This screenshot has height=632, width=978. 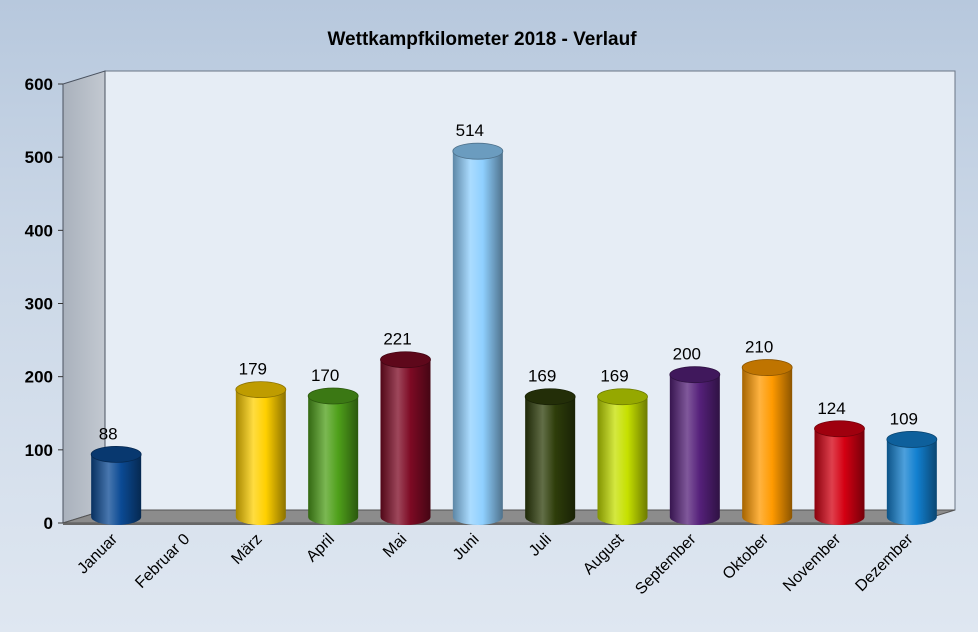 What do you see at coordinates (482, 39) in the screenshot?
I see `chart-title: Wettkampfkilometer 2018 - Verlauf` at bounding box center [482, 39].